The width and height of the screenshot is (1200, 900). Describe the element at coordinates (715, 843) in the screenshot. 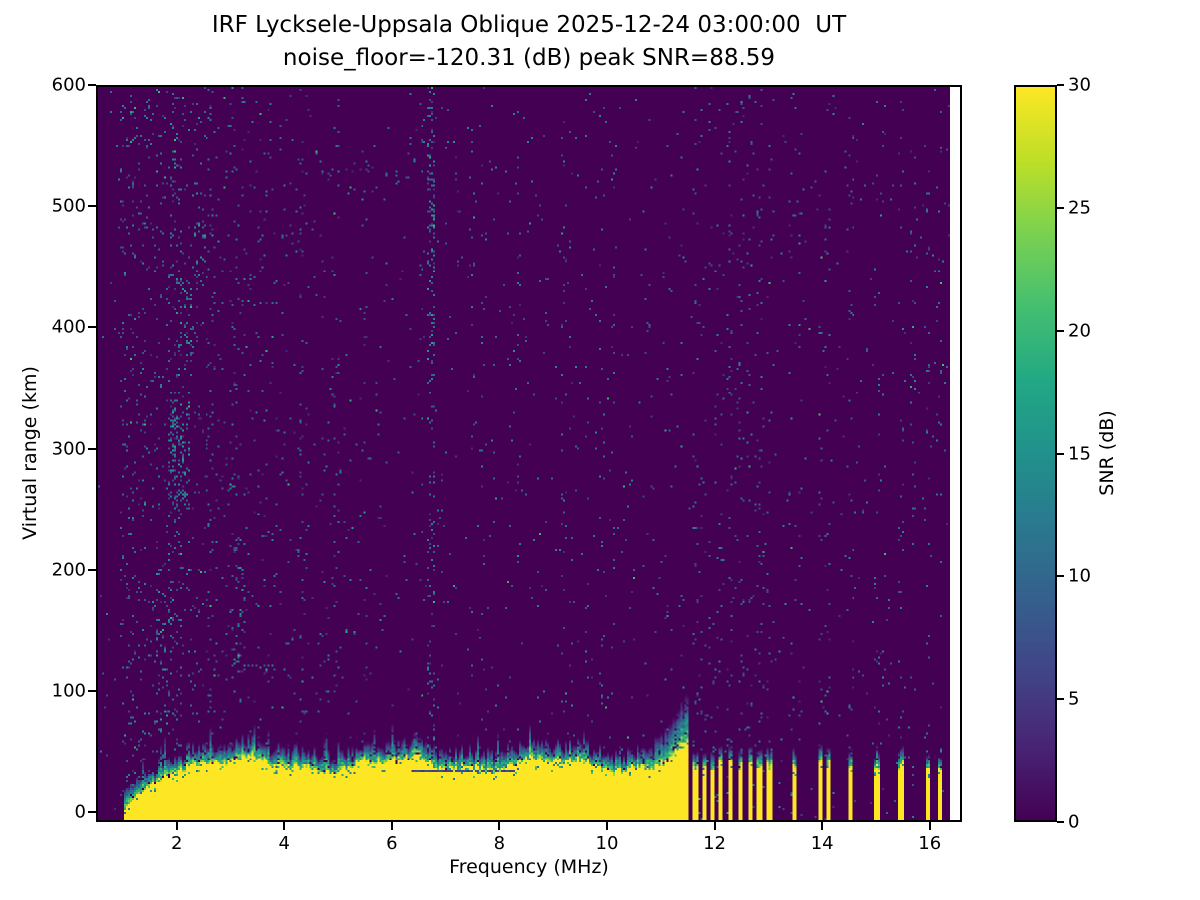

I see `x-tick-label: 12` at that location.